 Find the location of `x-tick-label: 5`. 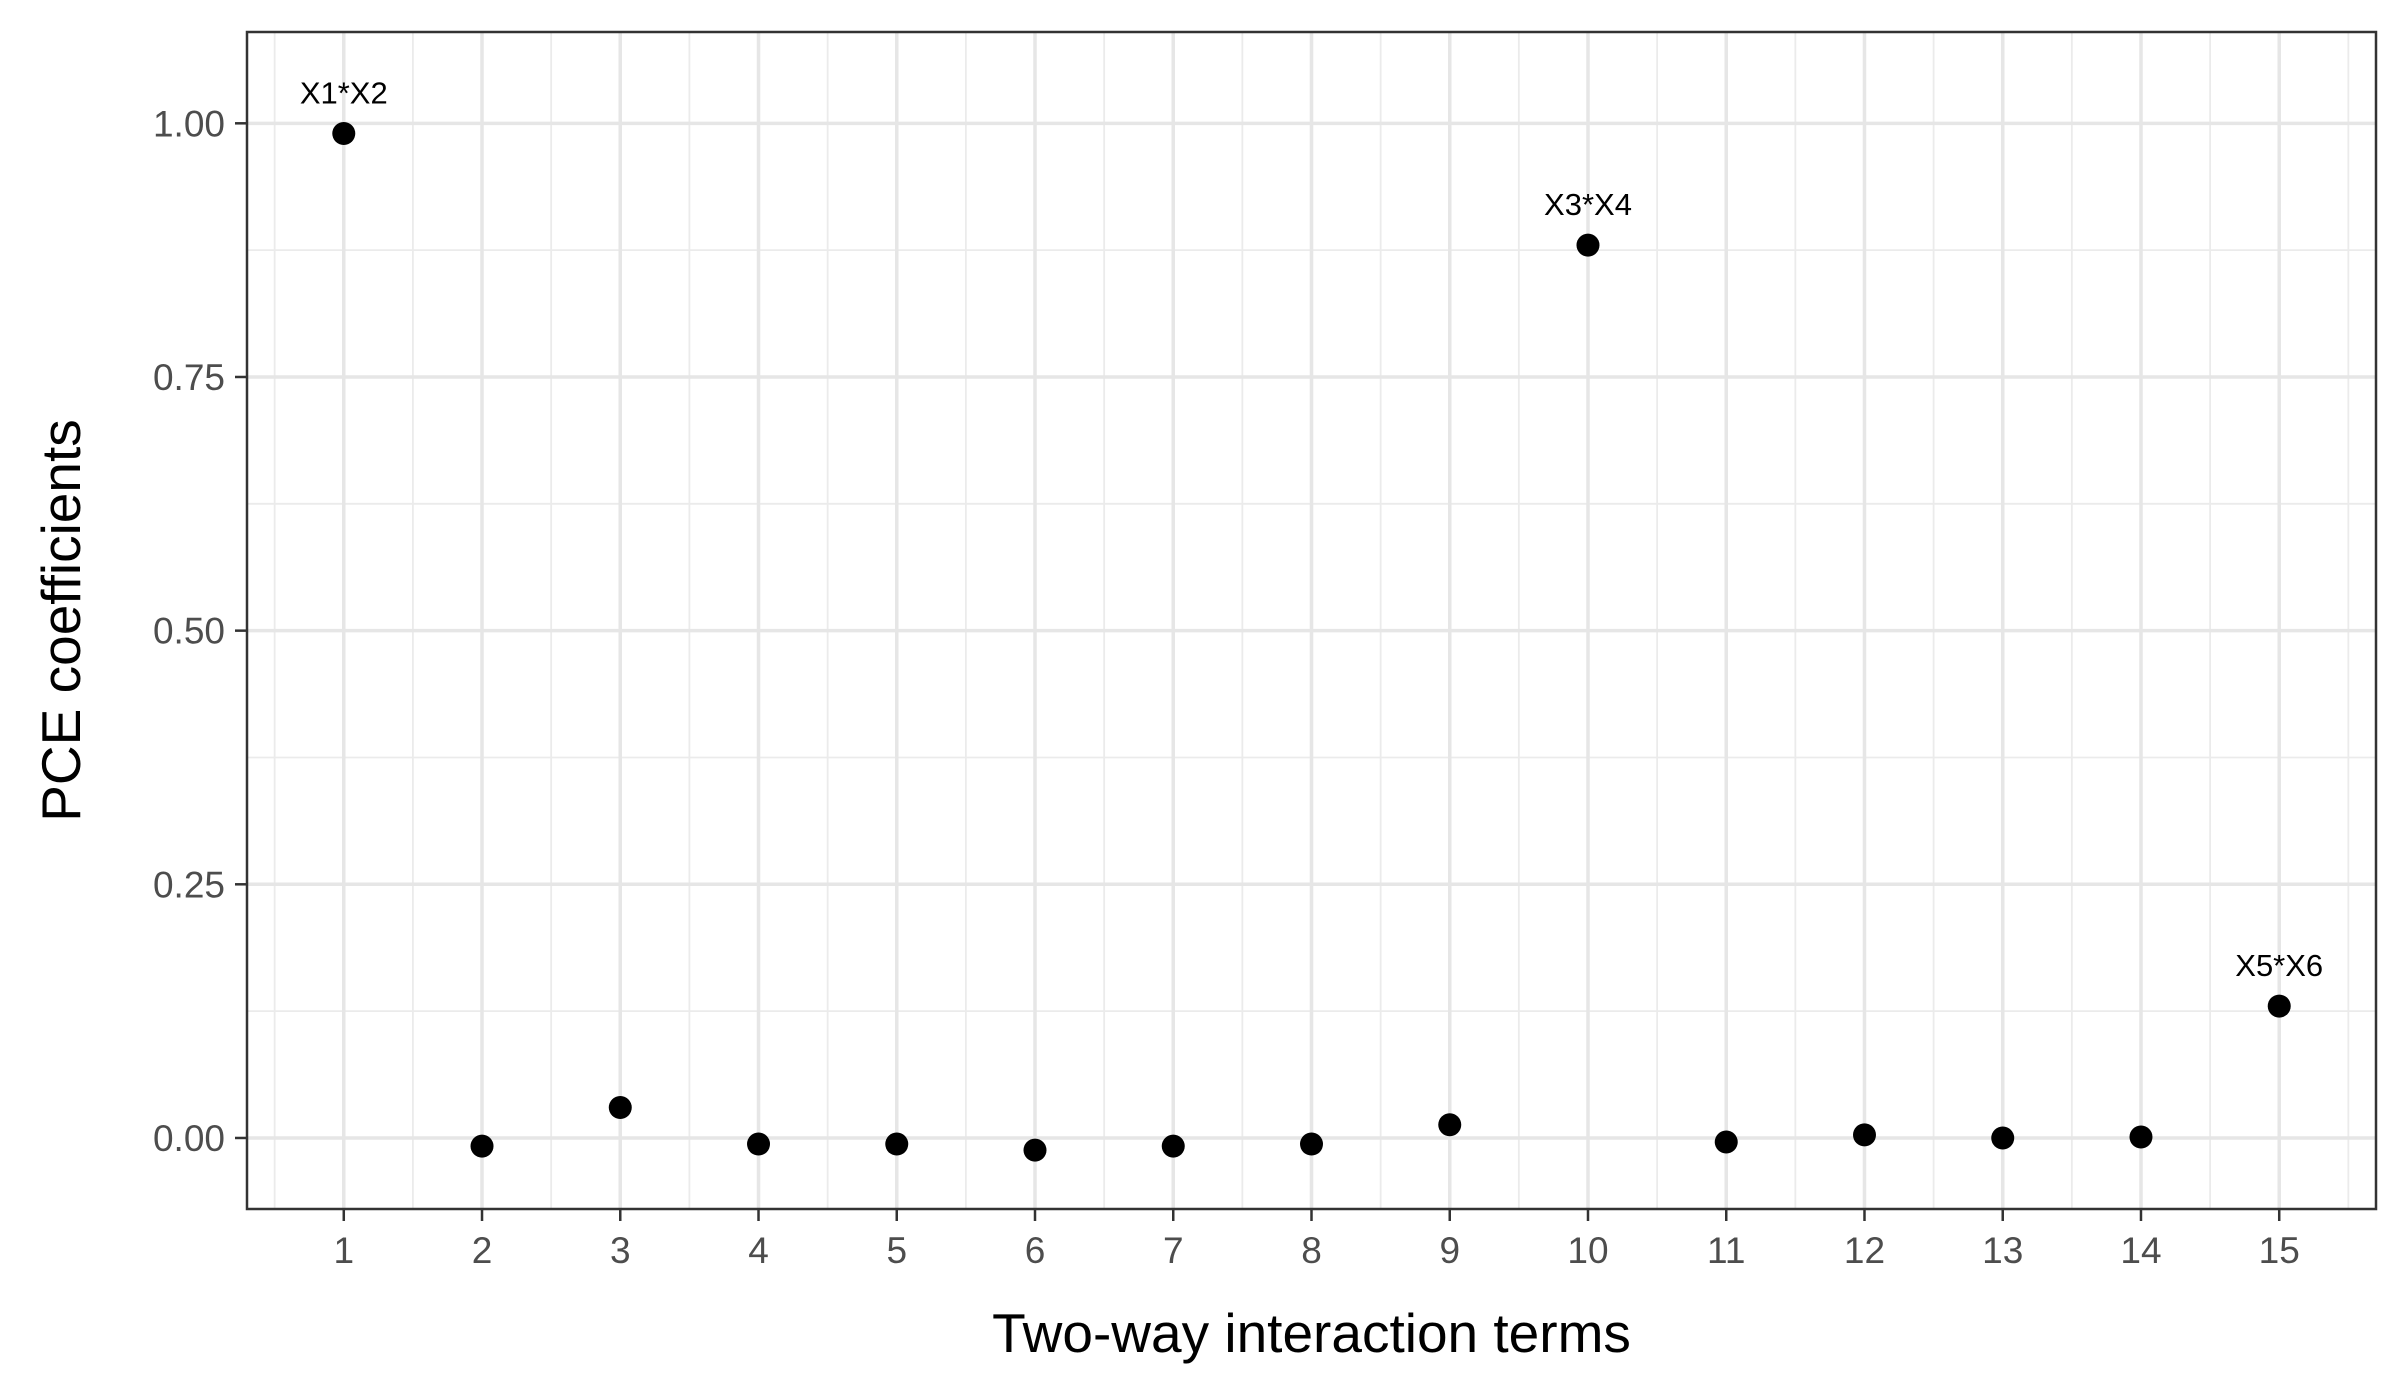

x-tick-label: 5 is located at coordinates (896, 1250).